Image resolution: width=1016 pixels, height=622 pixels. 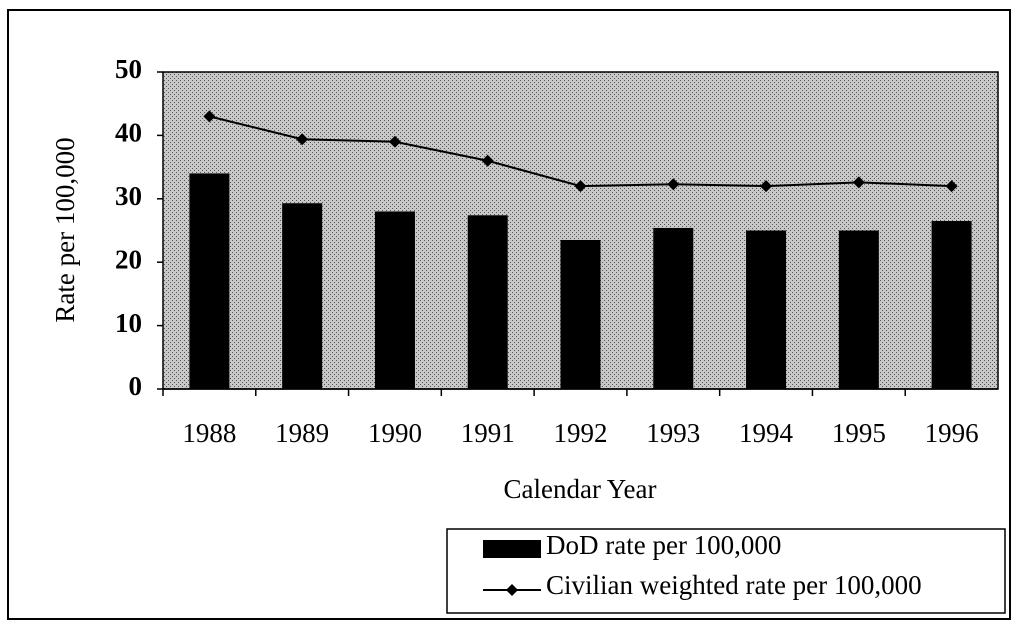 What do you see at coordinates (673, 433) in the screenshot?
I see `x-tick-label: 1993` at bounding box center [673, 433].